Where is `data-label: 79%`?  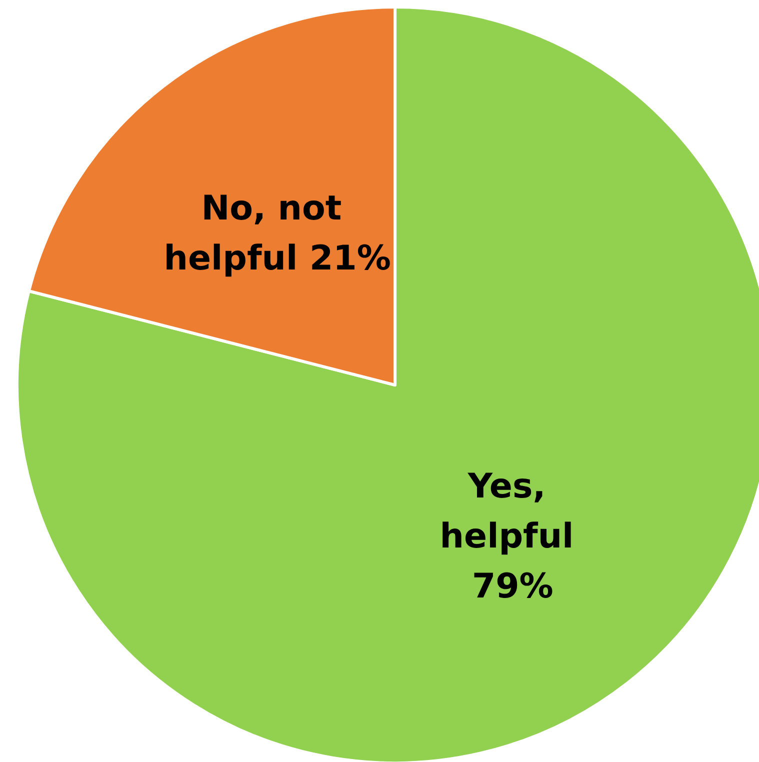
data-label: 79% is located at coordinates (513, 586).